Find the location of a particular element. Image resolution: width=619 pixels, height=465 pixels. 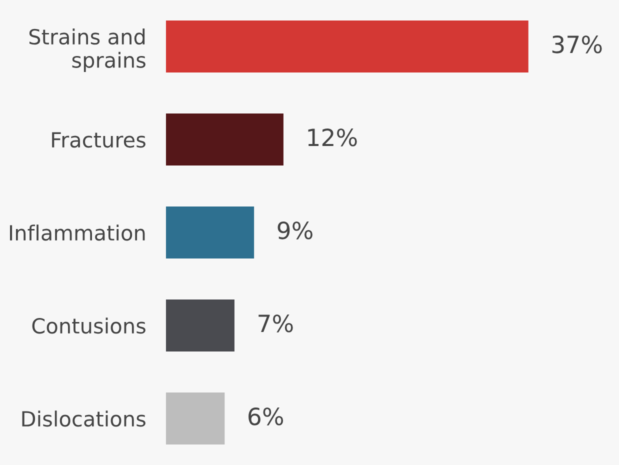

y-tick-label: Strains and sprains is located at coordinates (87, 50).